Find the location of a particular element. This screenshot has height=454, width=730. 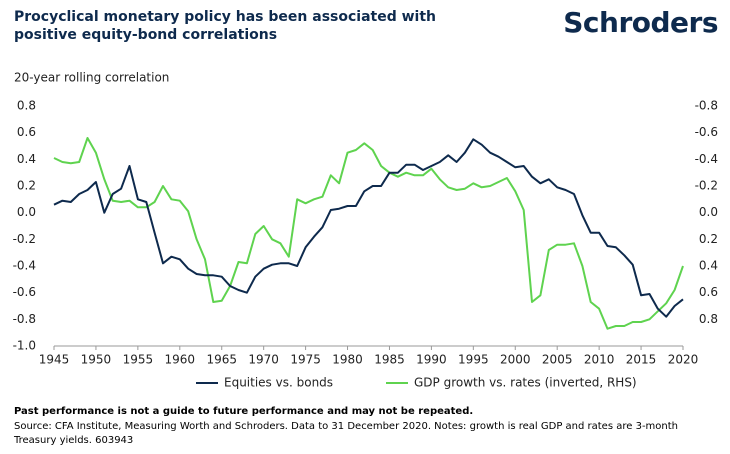

x-tick-label: 1970 is located at coordinates (263, 360).